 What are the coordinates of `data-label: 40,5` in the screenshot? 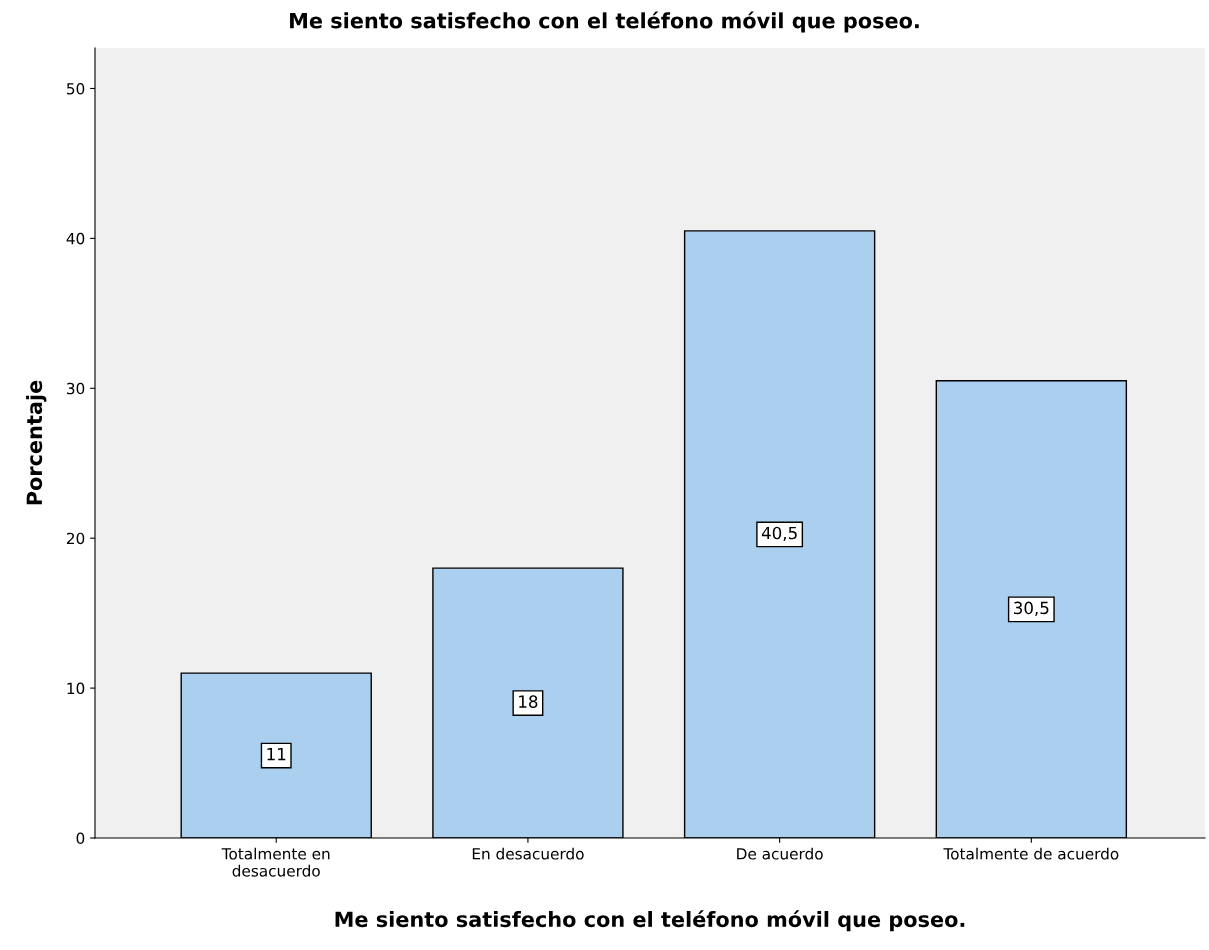 It's located at (779, 533).